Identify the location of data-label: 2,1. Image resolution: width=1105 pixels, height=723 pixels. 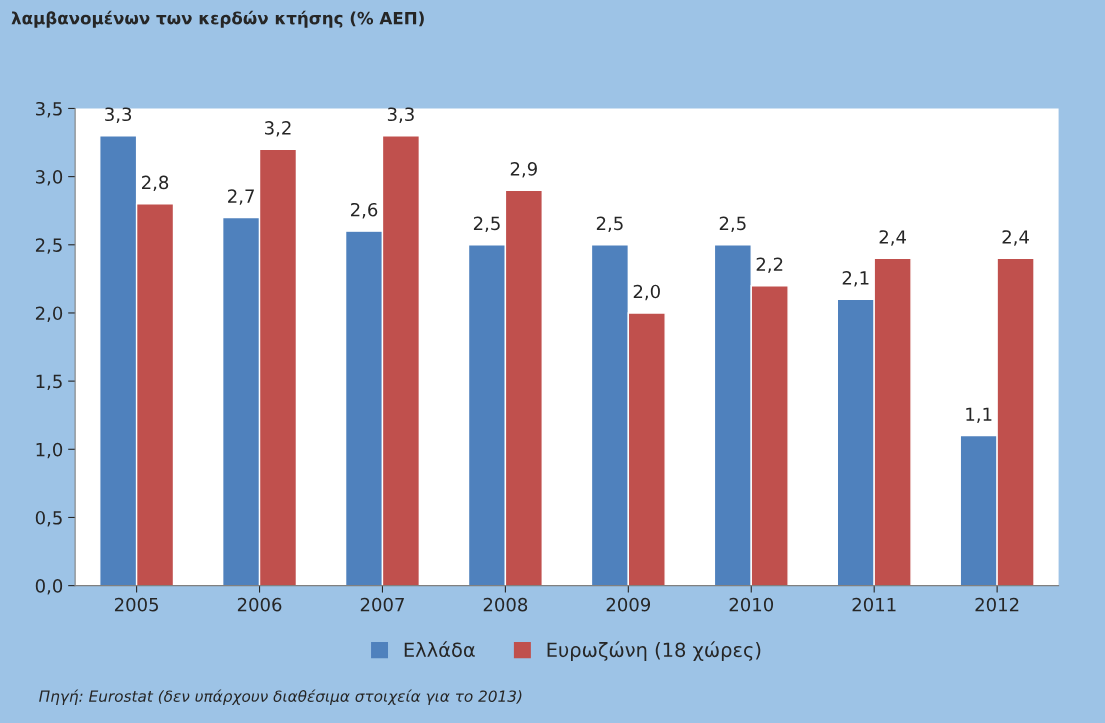
(855, 279).